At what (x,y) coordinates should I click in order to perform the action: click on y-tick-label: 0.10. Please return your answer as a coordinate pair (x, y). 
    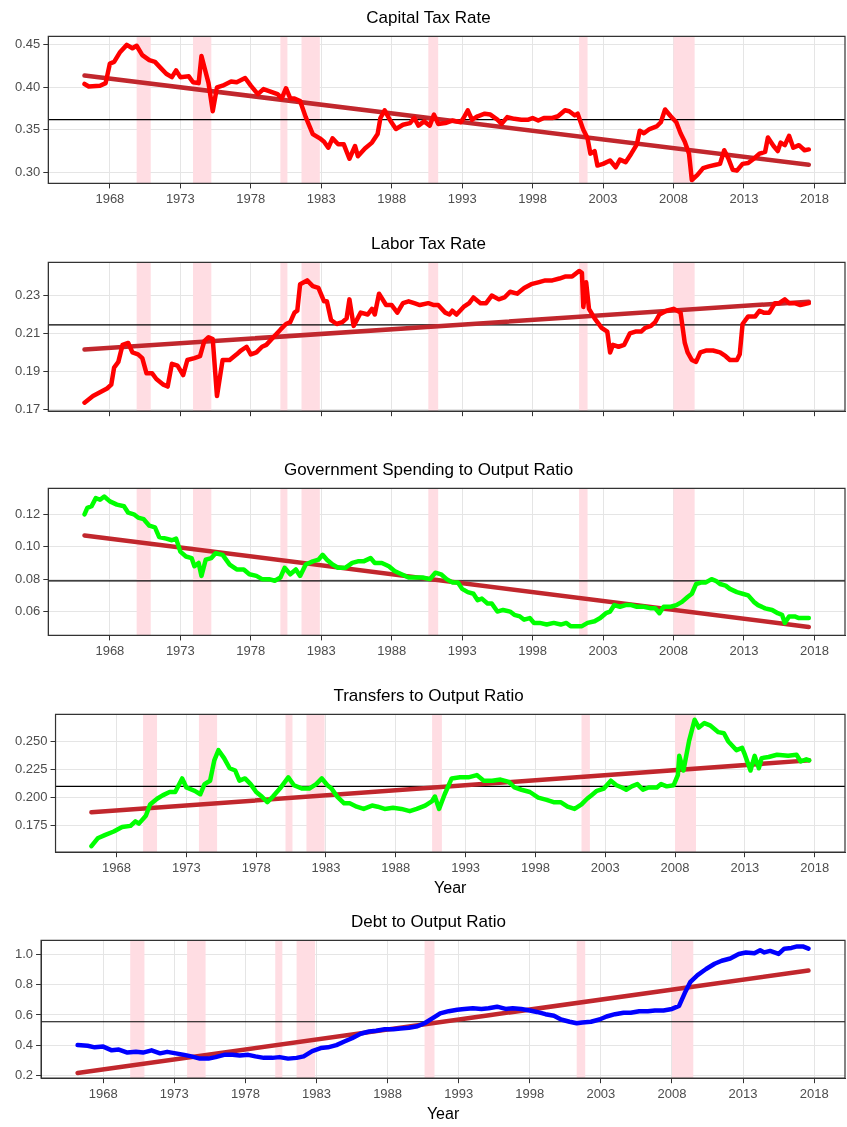
    Looking at the image, I should click on (27, 546).